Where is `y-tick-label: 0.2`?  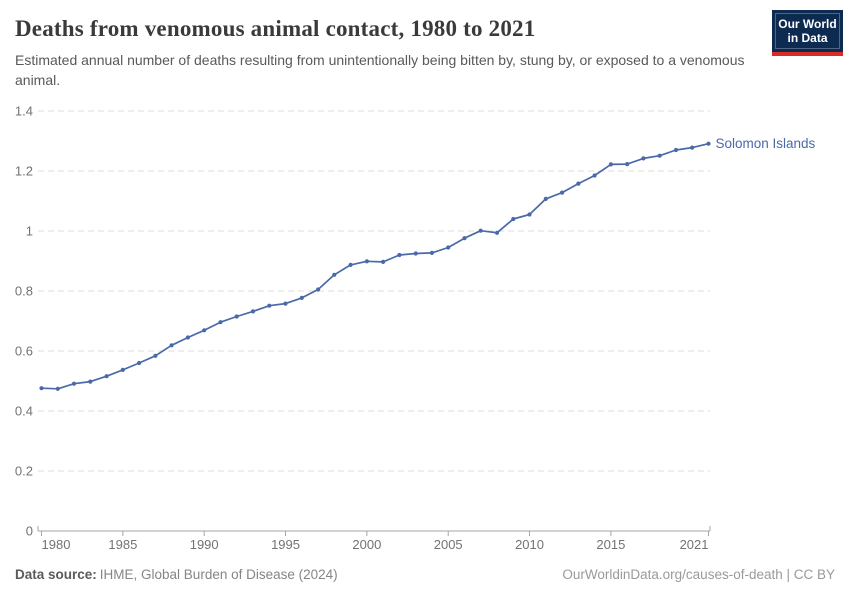 y-tick-label: 0.2 is located at coordinates (24, 471).